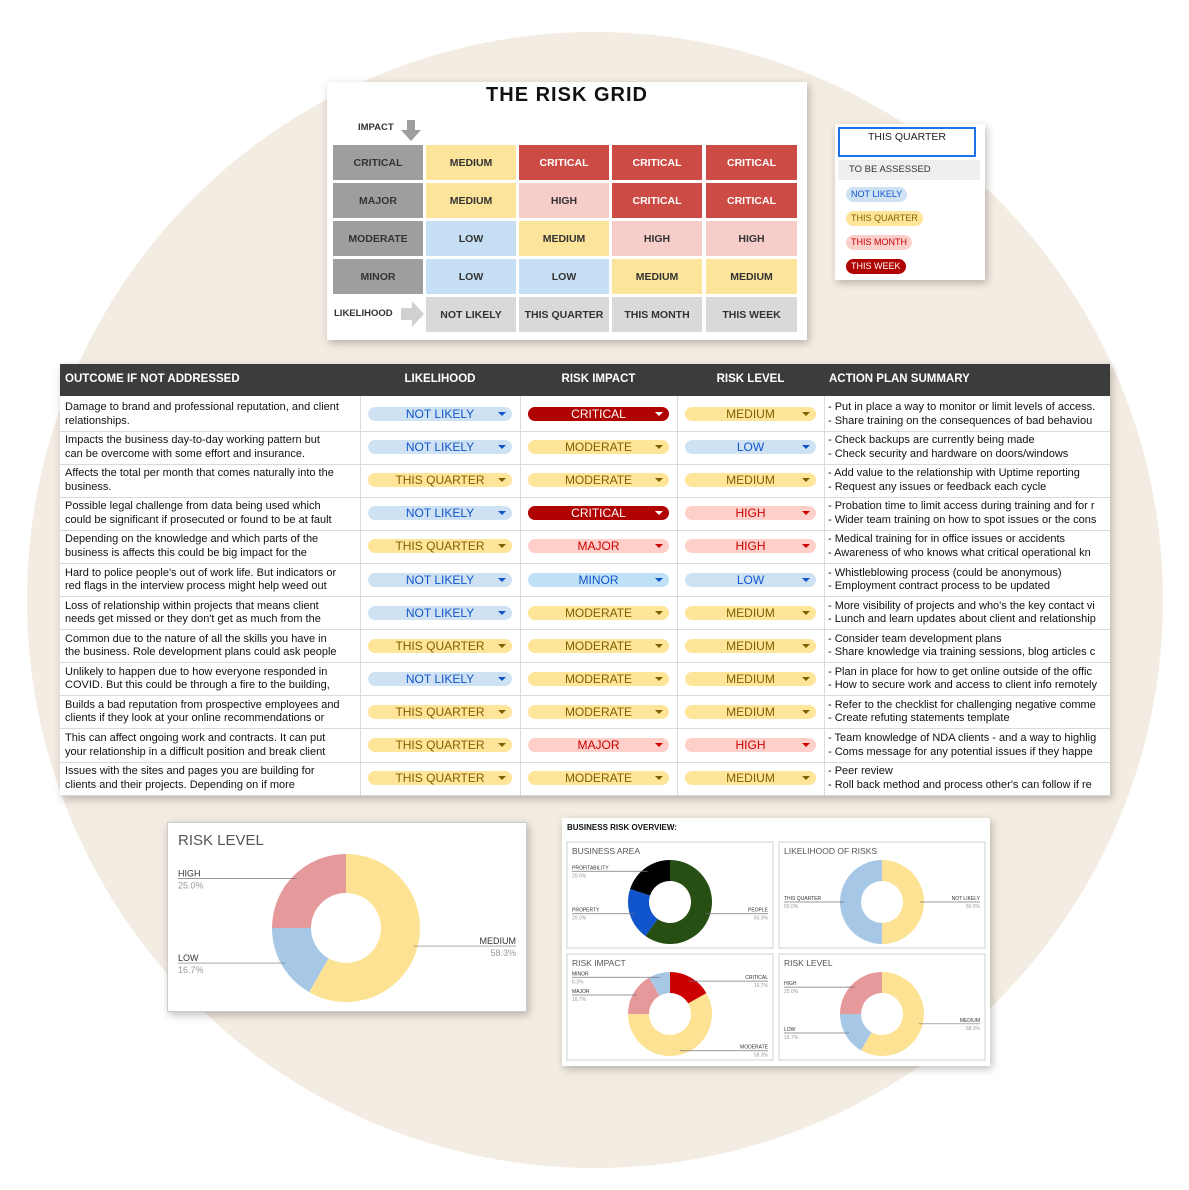 This screenshot has width=1189, height=1190. I want to click on grid-cell: CRITICAL, so click(657, 162).